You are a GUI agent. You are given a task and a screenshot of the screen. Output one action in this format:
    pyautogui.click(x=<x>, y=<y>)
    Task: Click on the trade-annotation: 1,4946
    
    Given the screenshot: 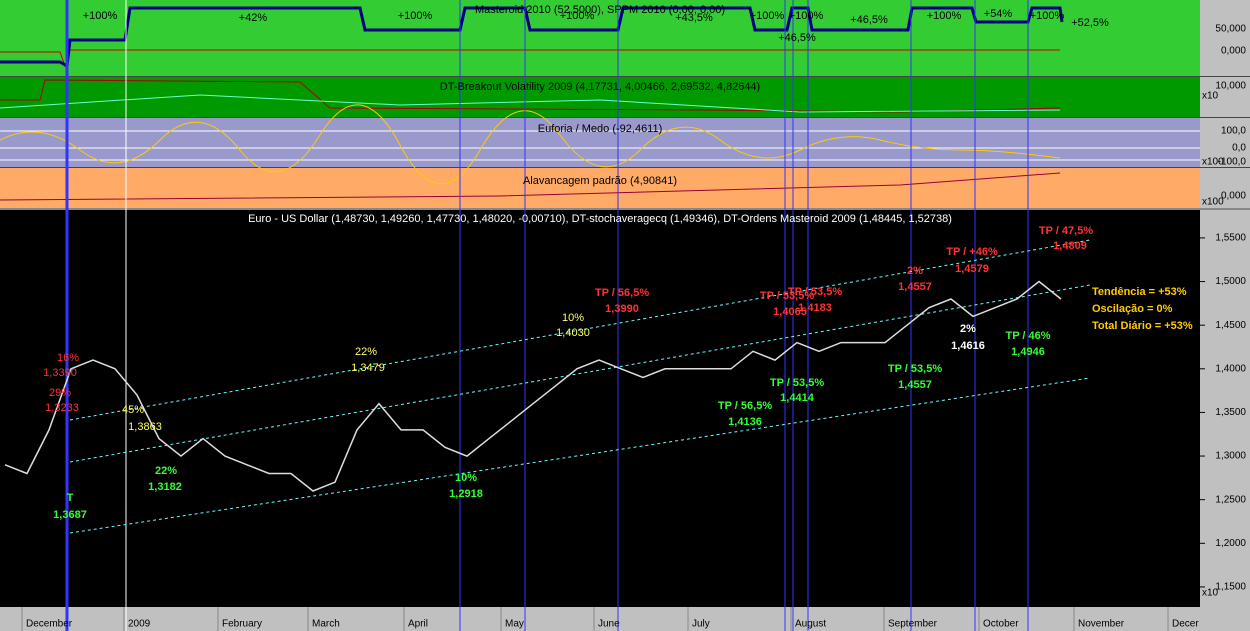 What is the action you would take?
    pyautogui.click(x=1028, y=352)
    